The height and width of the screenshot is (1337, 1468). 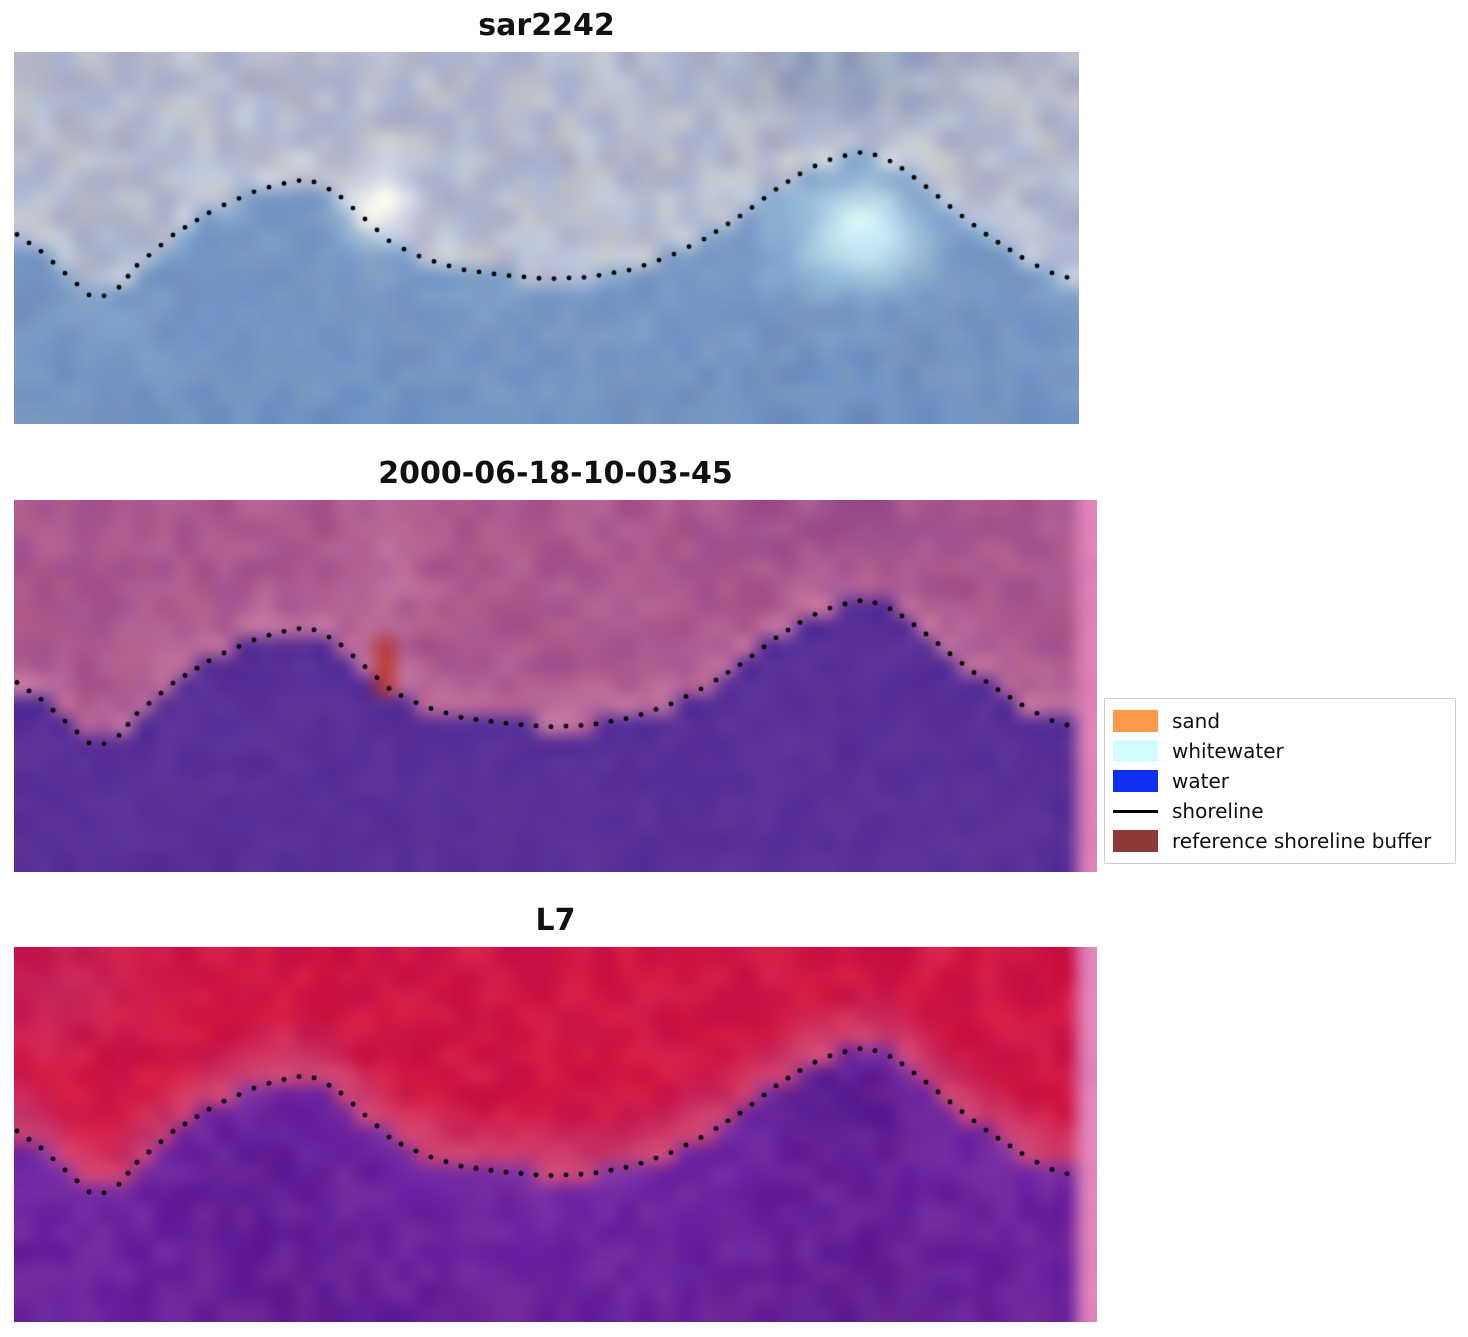 I want to click on legend-entry-reference-buffer: reference shoreline buffer, so click(x=1279, y=841).